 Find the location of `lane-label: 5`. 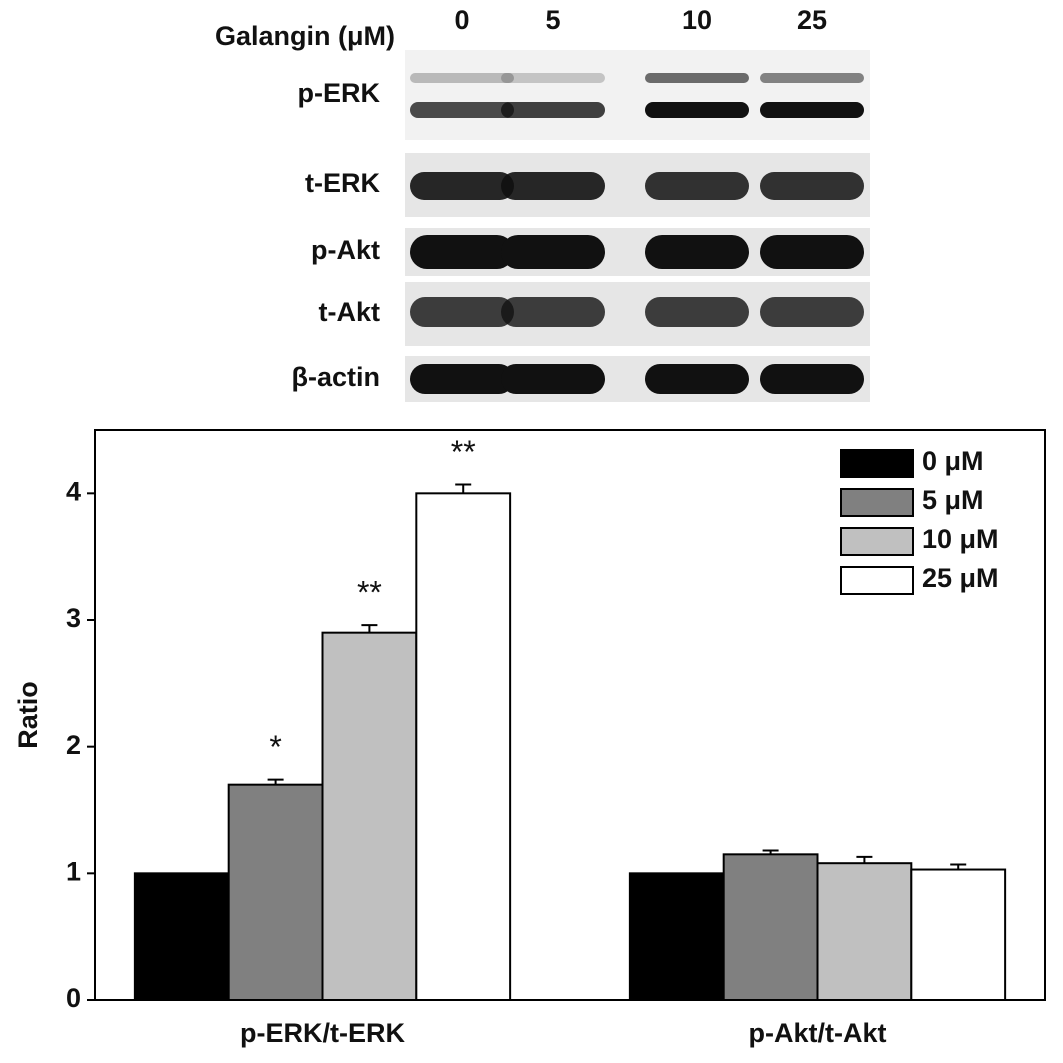

lane-label: 5 is located at coordinates (552, 20).